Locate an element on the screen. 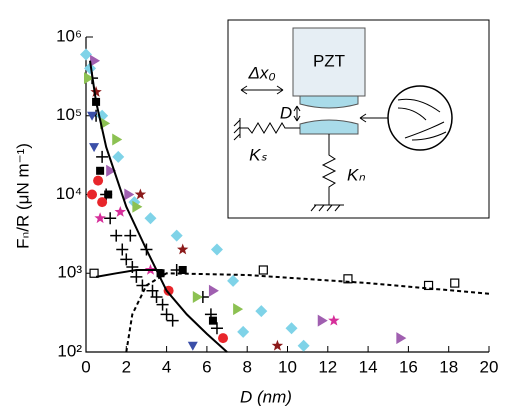 The height and width of the screenshot is (411, 531). ks-label: Kₛ is located at coordinates (258, 154).